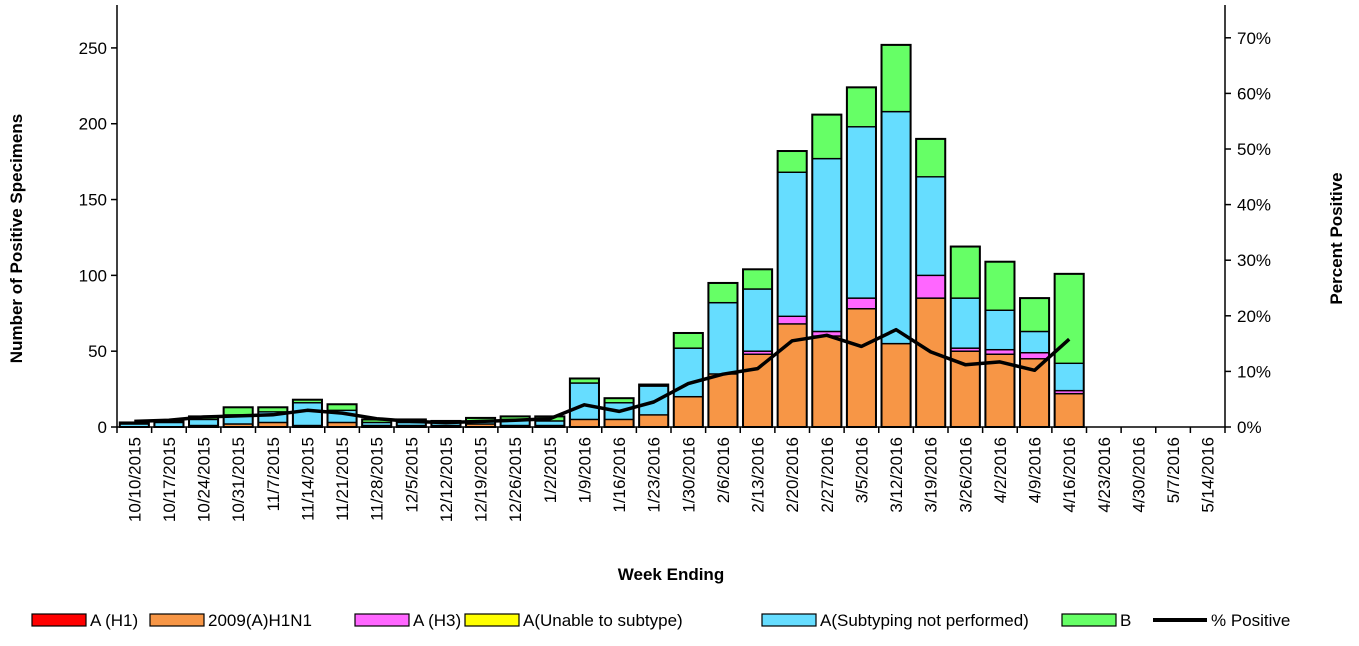 This screenshot has height=646, width=1359. What do you see at coordinates (1125, 620) in the screenshot?
I see `legend-label-5: B` at bounding box center [1125, 620].